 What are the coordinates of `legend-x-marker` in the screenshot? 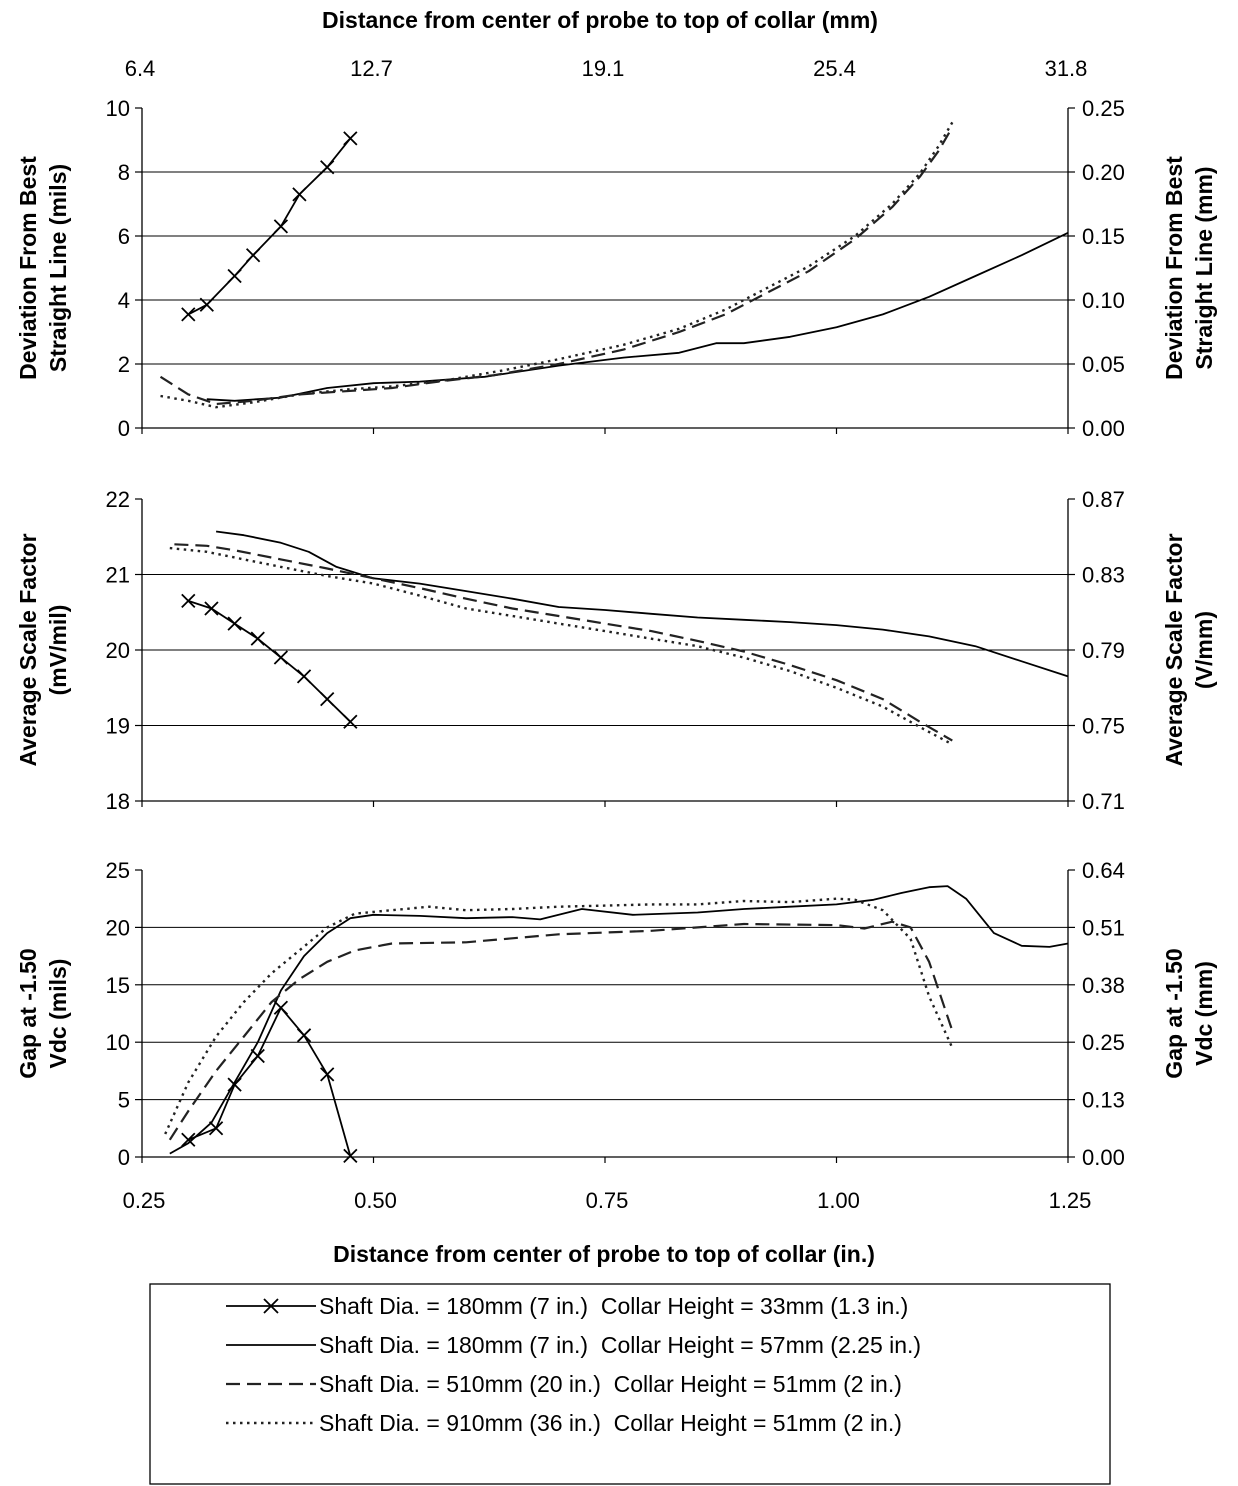 It's located at (271, 1306).